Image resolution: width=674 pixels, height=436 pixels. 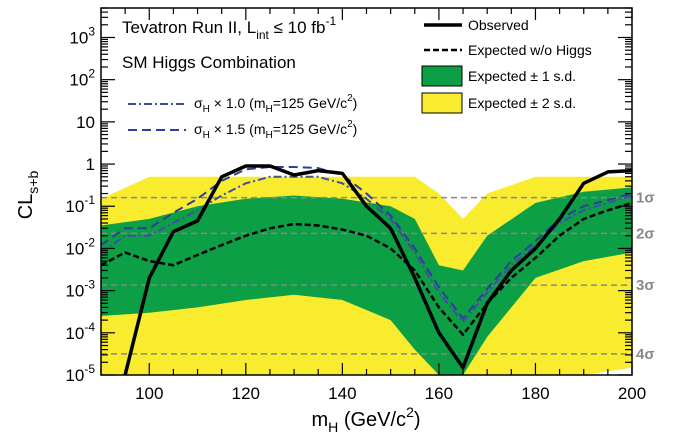 What do you see at coordinates (645, 233) in the screenshot?
I see `sigma-label-2: 2σ` at bounding box center [645, 233].